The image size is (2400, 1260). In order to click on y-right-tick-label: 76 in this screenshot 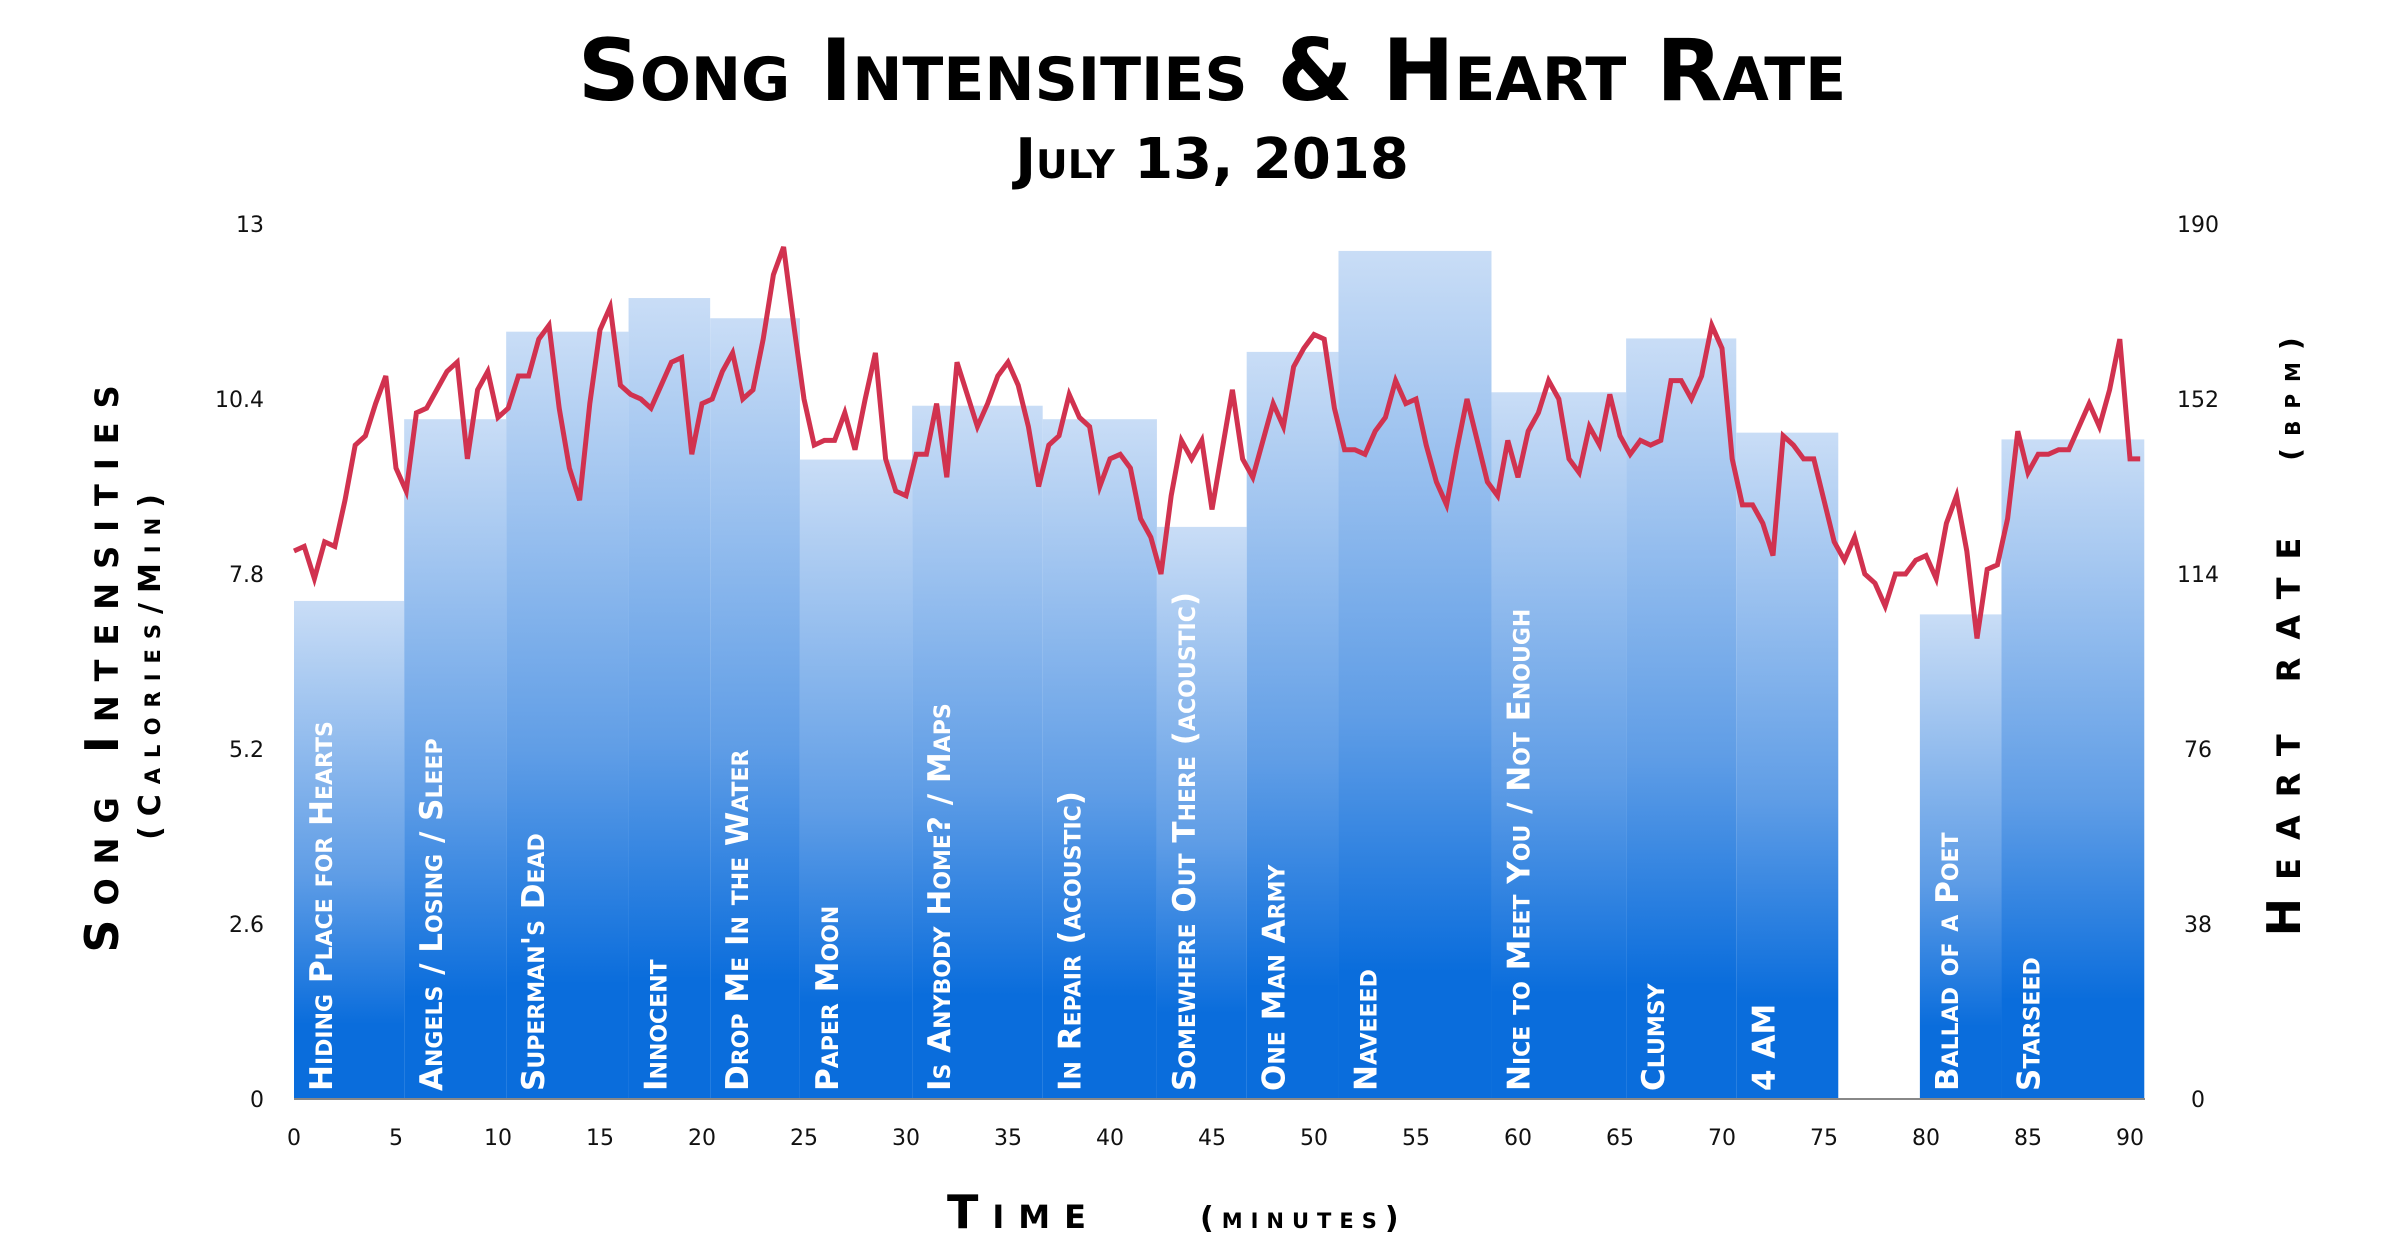, I will do `click(2198, 750)`.